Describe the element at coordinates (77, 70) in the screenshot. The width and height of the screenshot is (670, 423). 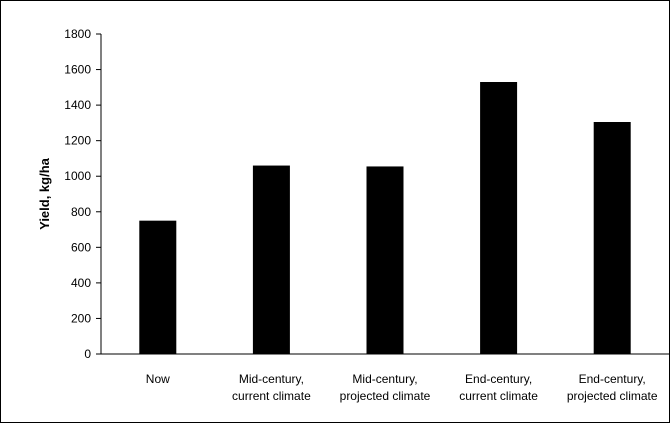
I see `y-tick-label: 1600` at that location.